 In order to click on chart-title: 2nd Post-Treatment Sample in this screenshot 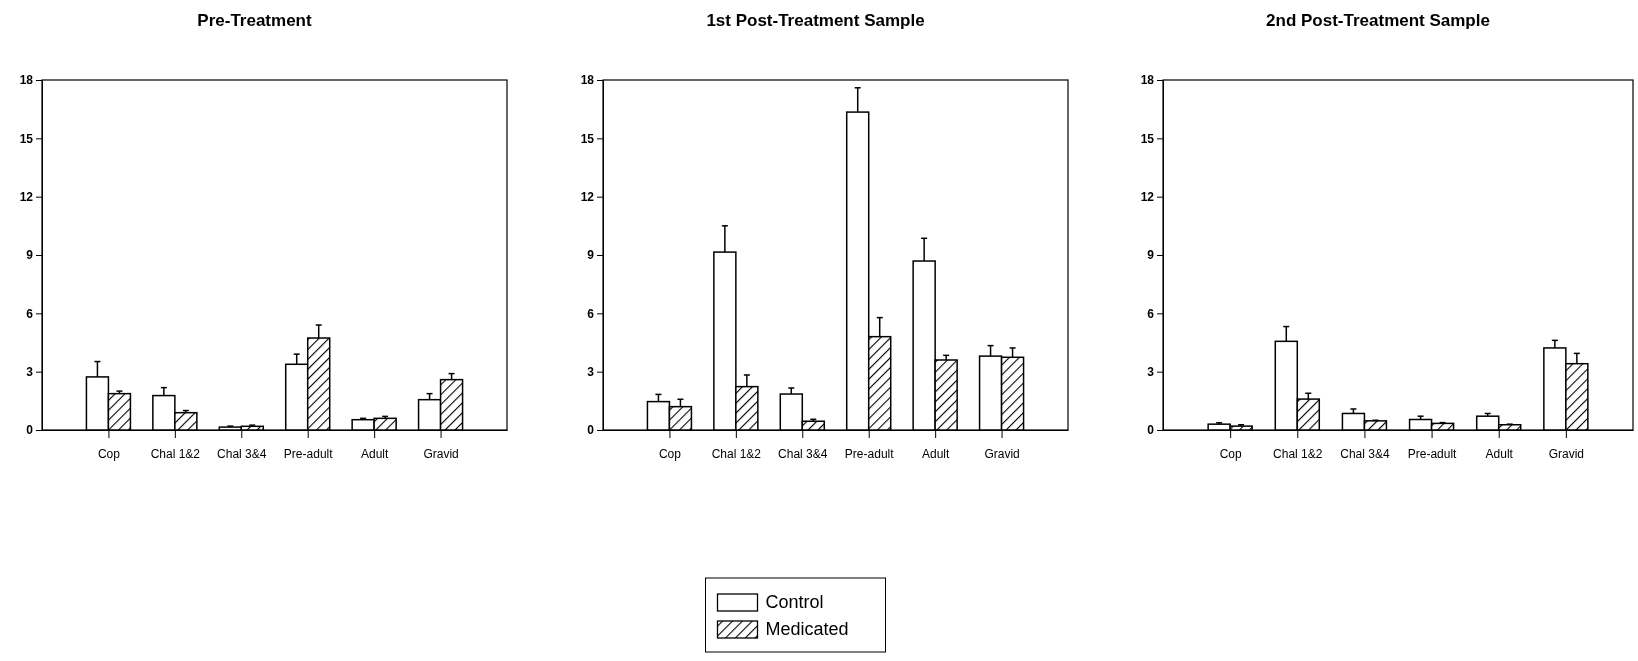, I will do `click(1378, 20)`.